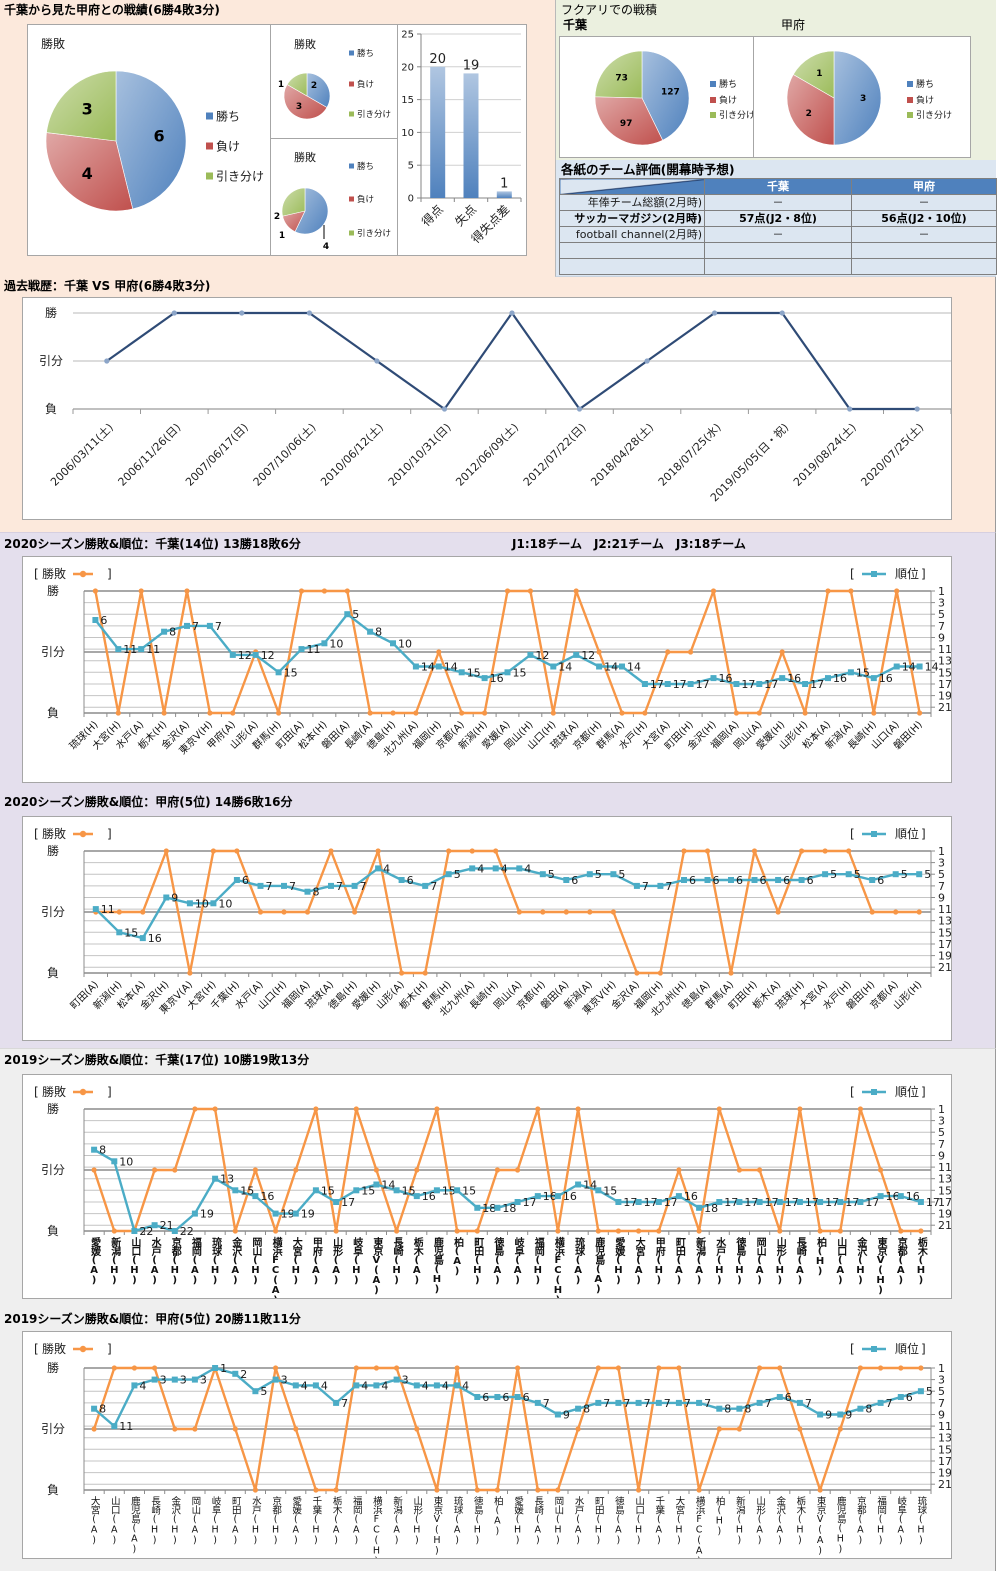 The image size is (1000, 1571). What do you see at coordinates (509, 1208) in the screenshot?
I see `rank-data-label: 18` at bounding box center [509, 1208].